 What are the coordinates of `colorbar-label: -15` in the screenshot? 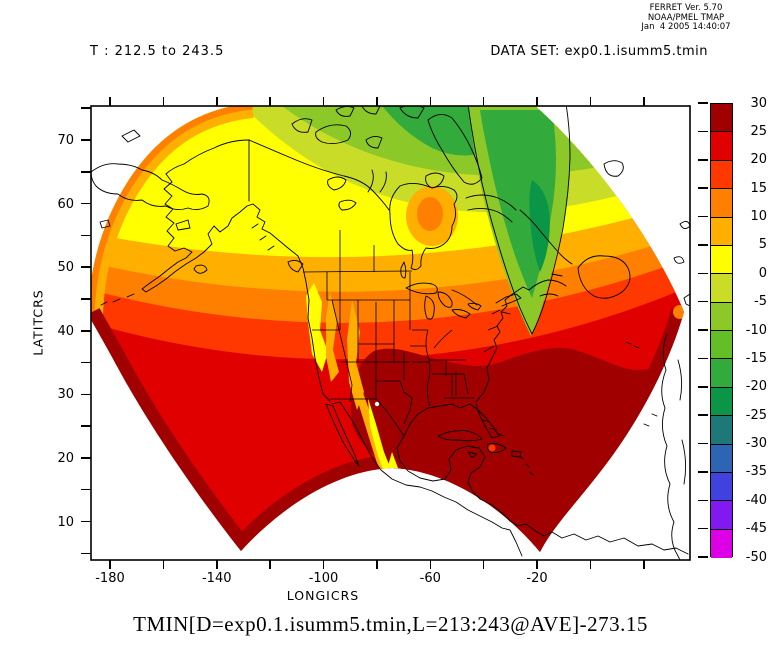 It's located at (756, 358).